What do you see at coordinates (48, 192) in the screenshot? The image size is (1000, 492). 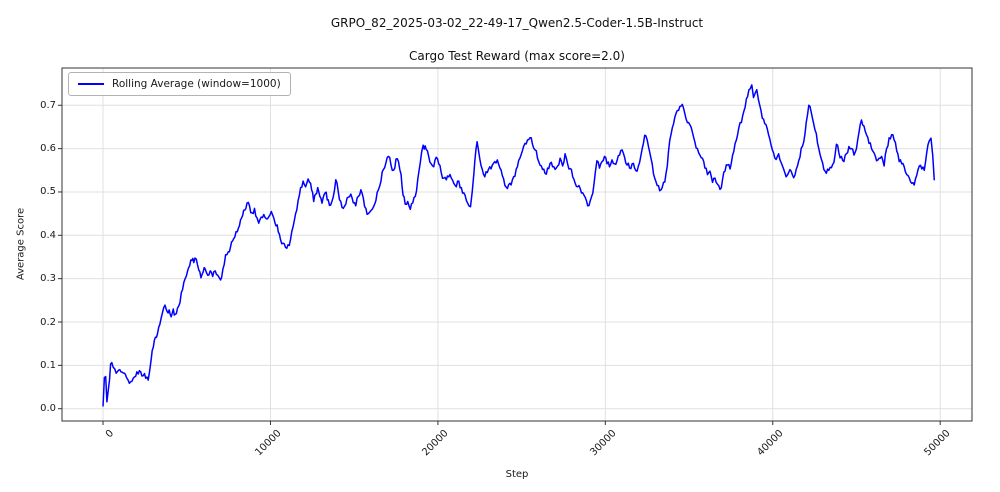 I see `y-tick-label: 0.5` at bounding box center [48, 192].